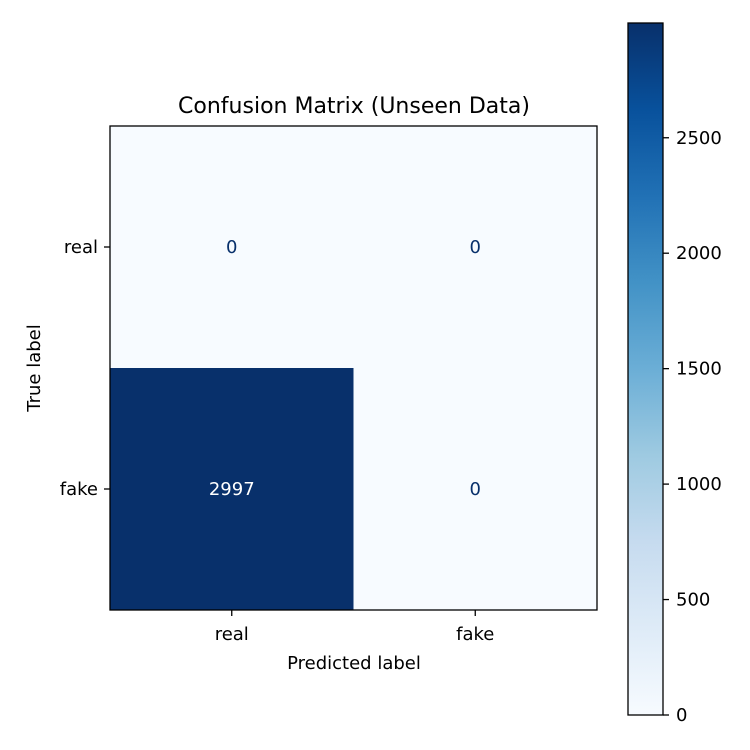 The height and width of the screenshot is (750, 750). I want to click on chart-title: Confusion Matrix (Unseen Data), so click(354, 106).